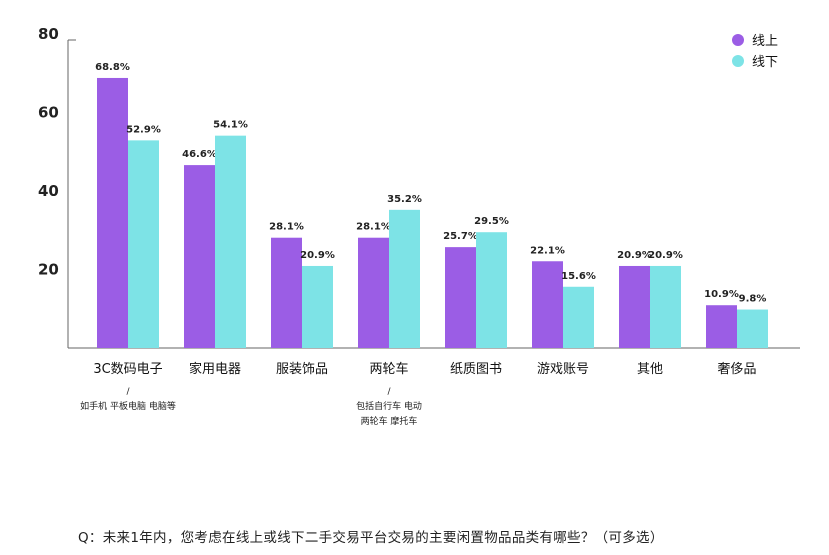 This screenshot has width=829, height=555. What do you see at coordinates (389, 421) in the screenshot?
I see `category-note: 两轮车 摩托车` at bounding box center [389, 421].